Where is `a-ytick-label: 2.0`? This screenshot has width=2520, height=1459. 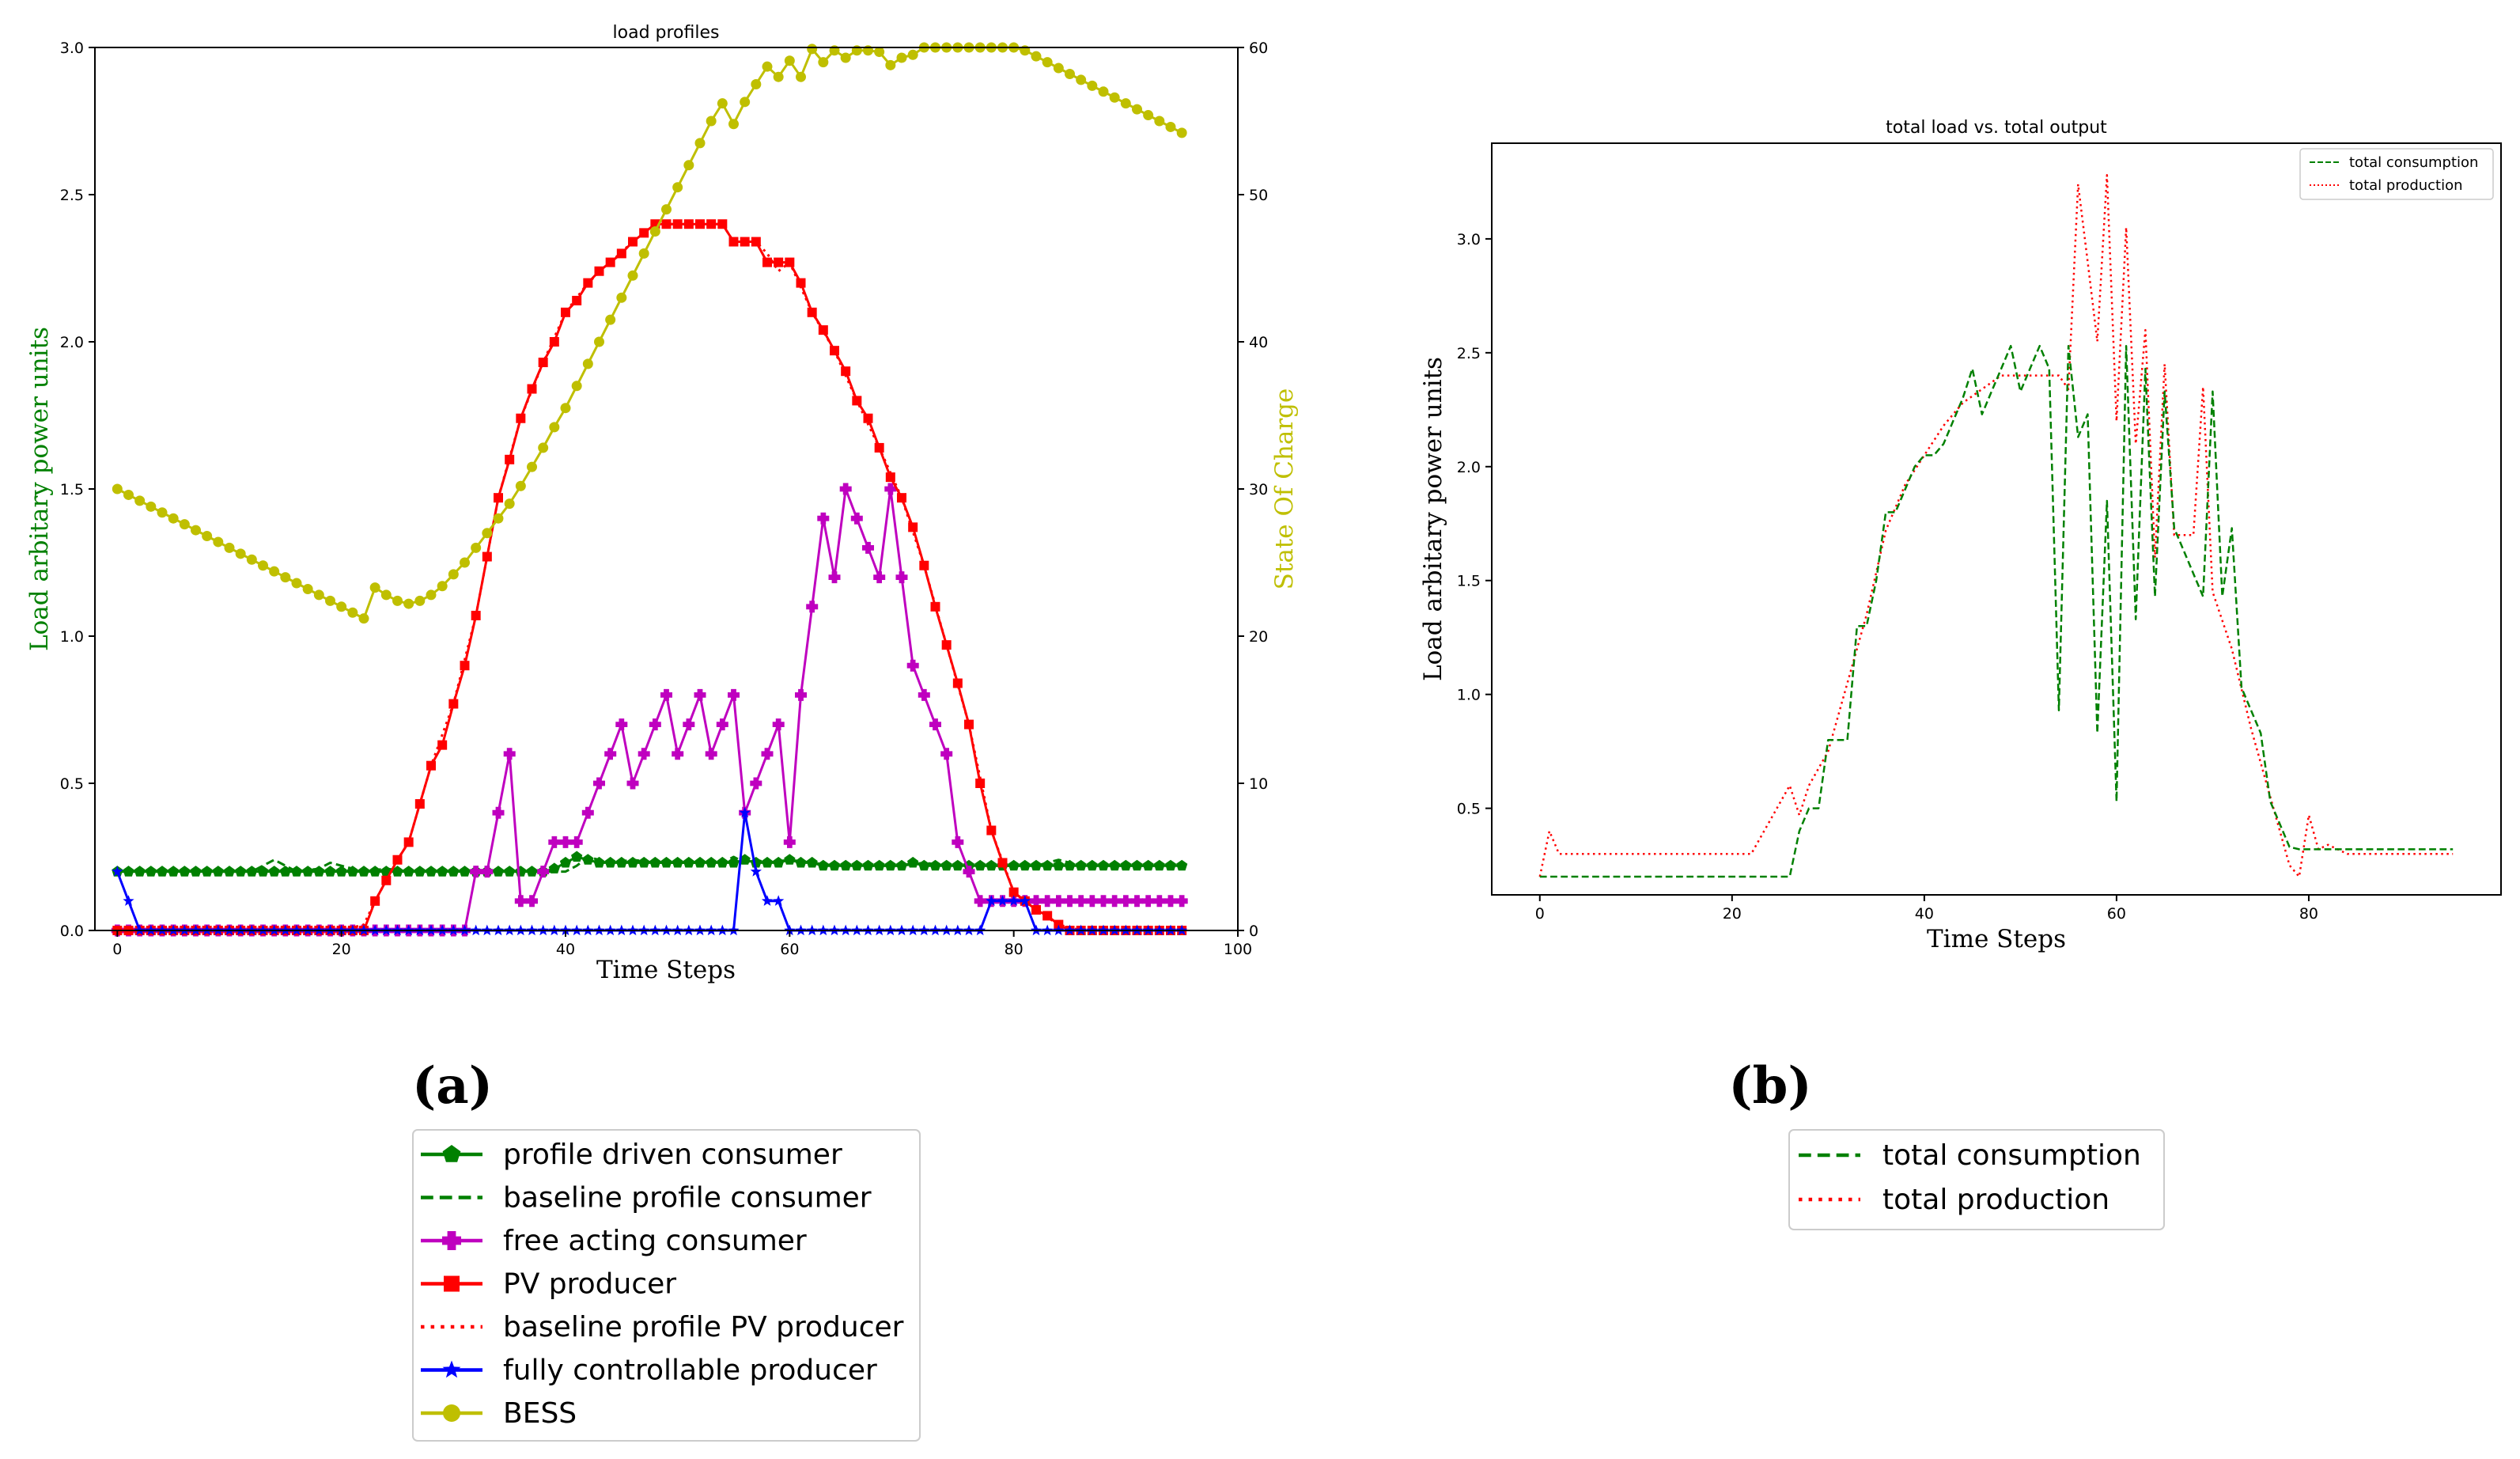 a-ytick-label: 2.0 is located at coordinates (72, 343).